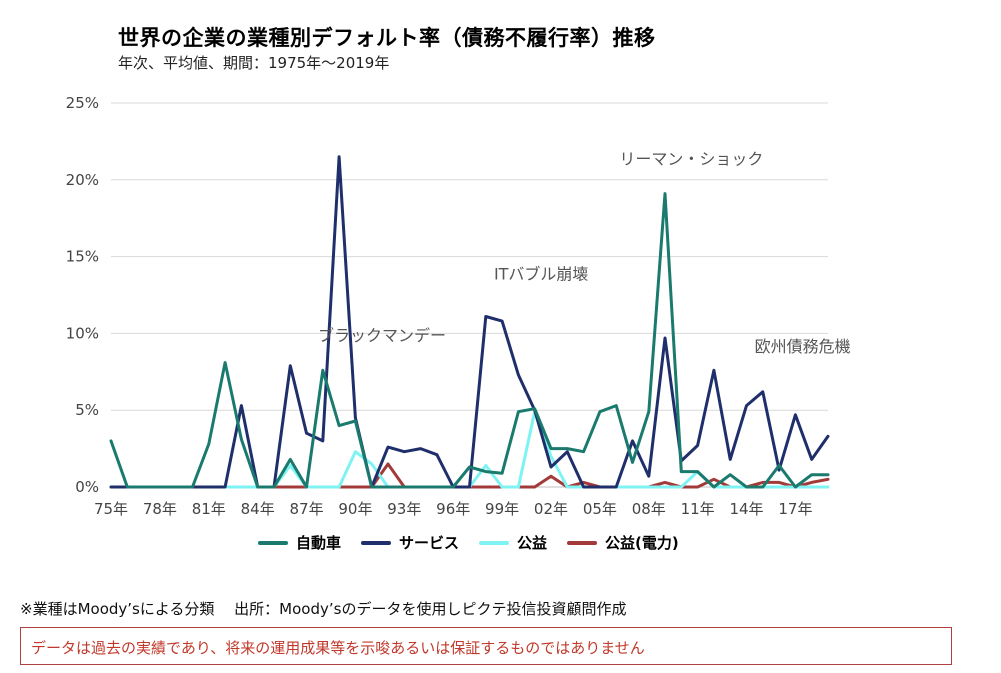 This screenshot has height=673, width=1001. Describe the element at coordinates (541, 274) in the screenshot. I see `event-annotation: ITバブル崩壊` at that location.